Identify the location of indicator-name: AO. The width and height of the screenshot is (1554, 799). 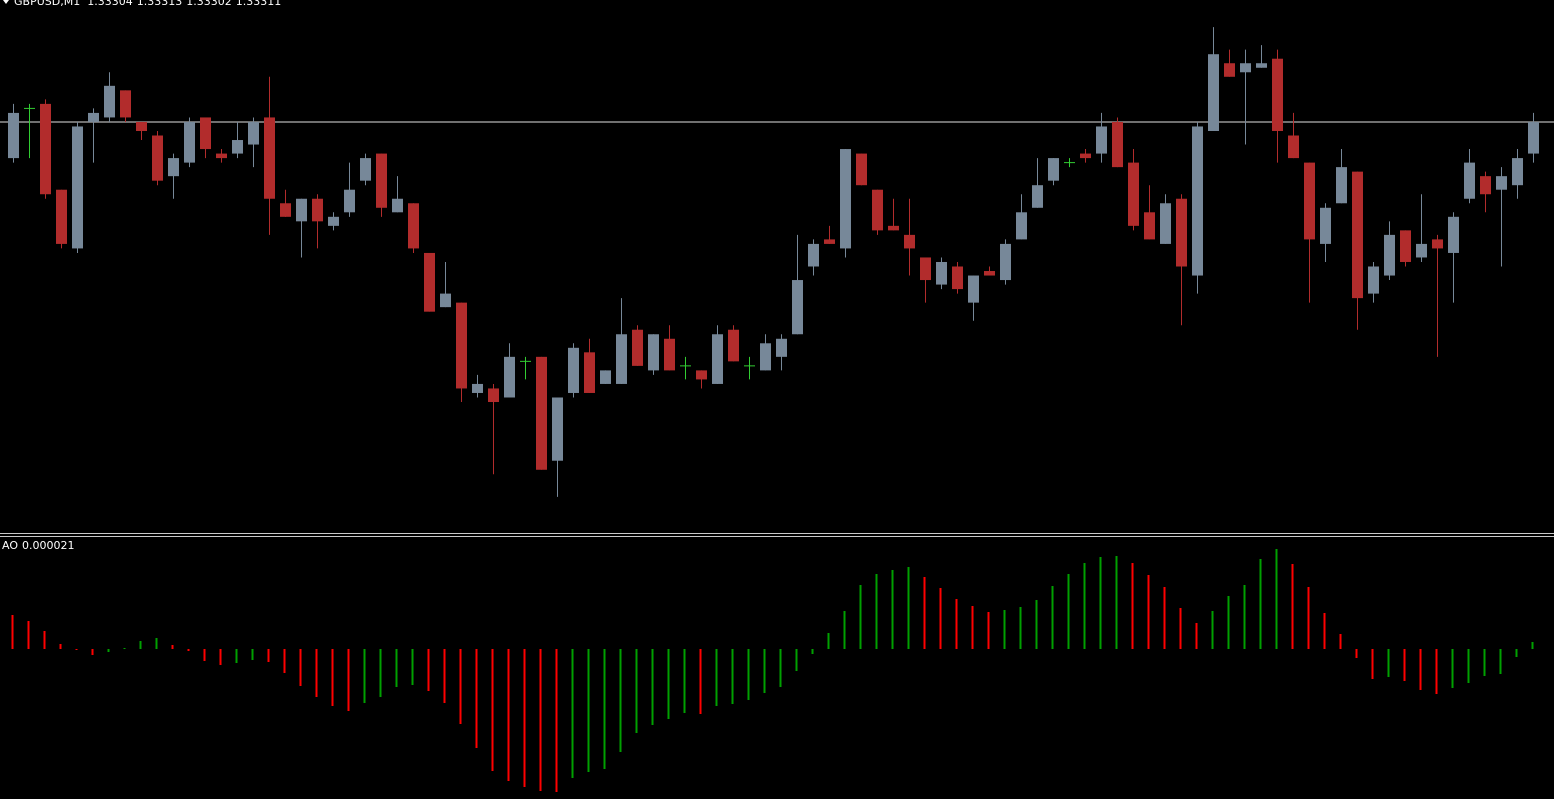
(10, 545).